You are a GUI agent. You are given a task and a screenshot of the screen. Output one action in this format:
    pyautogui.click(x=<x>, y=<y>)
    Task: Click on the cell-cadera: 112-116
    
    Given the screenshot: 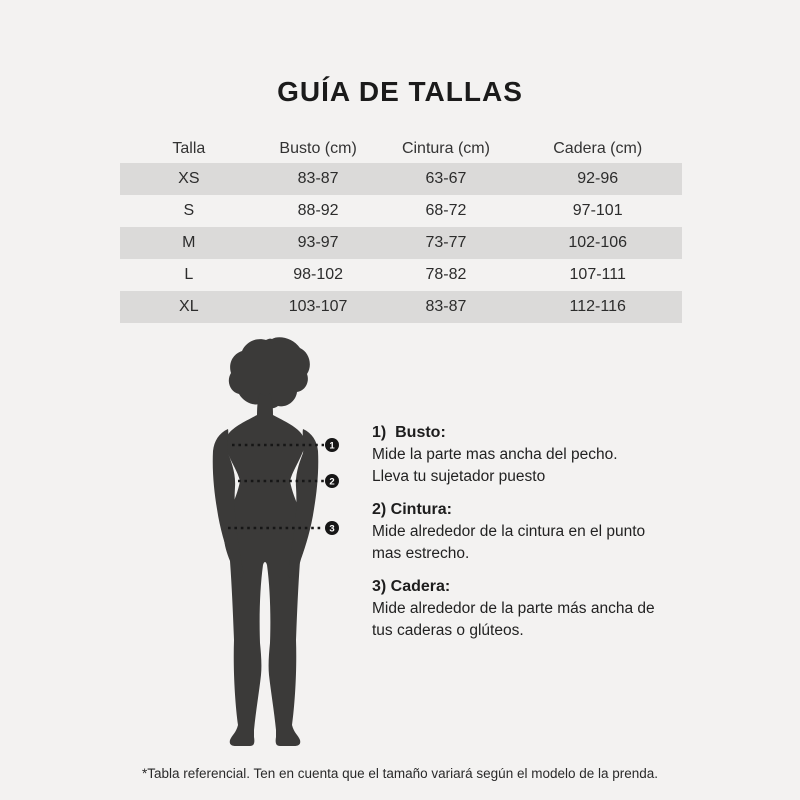 What is the action you would take?
    pyautogui.click(x=597, y=306)
    